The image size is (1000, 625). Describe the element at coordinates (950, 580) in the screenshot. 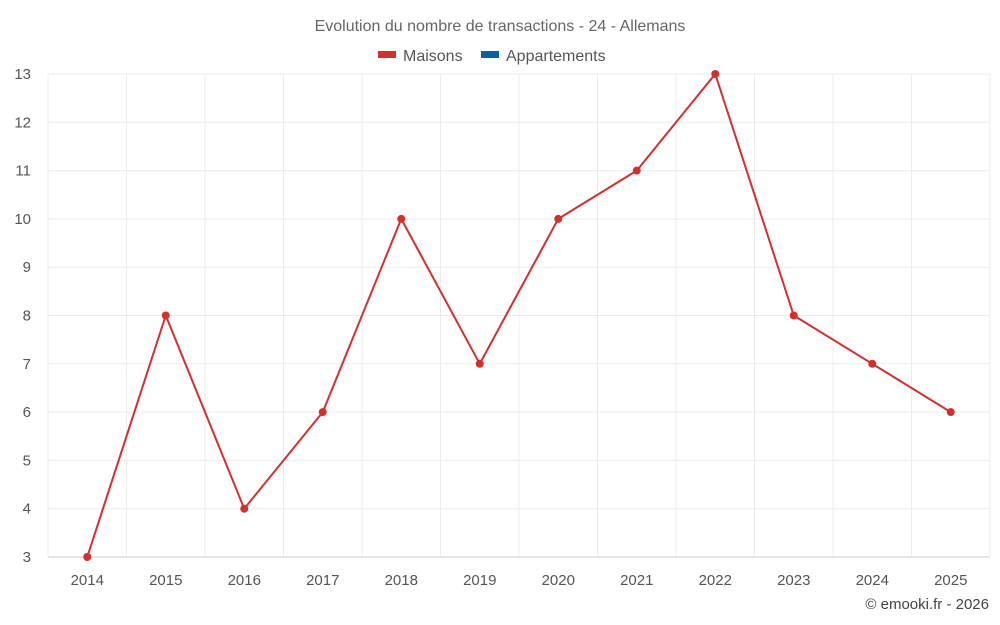

I see `x-tick-label: 2025` at that location.